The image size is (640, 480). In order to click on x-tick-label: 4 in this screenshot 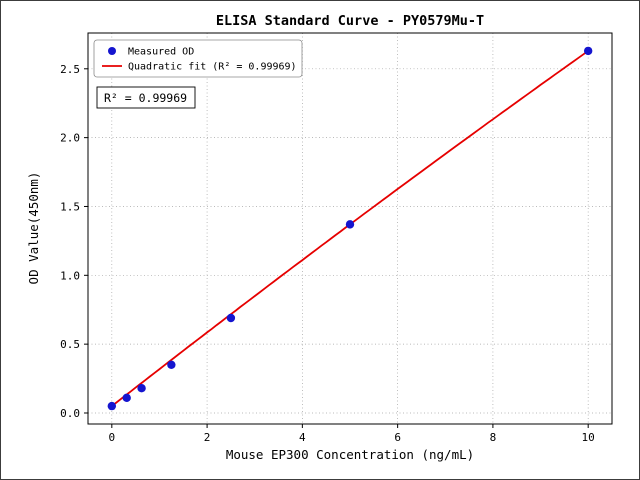, I will do `click(302, 437)`.